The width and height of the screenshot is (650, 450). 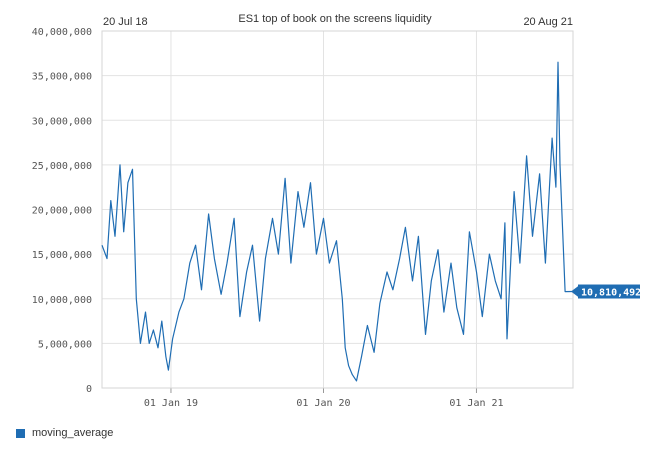 What do you see at coordinates (171, 403) in the screenshot?
I see `x-tick-label: 01 Jan 19` at bounding box center [171, 403].